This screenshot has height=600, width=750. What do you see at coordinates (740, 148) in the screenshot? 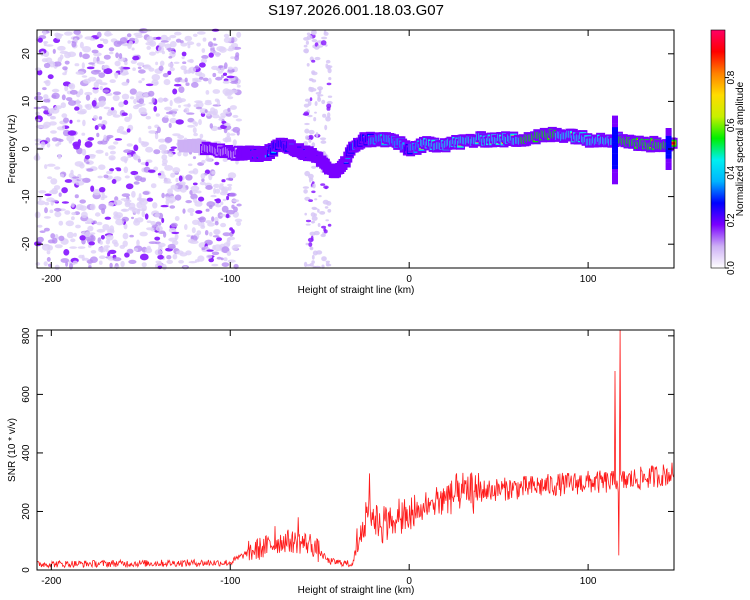
I see `colorbar-label: Normalized spectral amplitude` at bounding box center [740, 148].